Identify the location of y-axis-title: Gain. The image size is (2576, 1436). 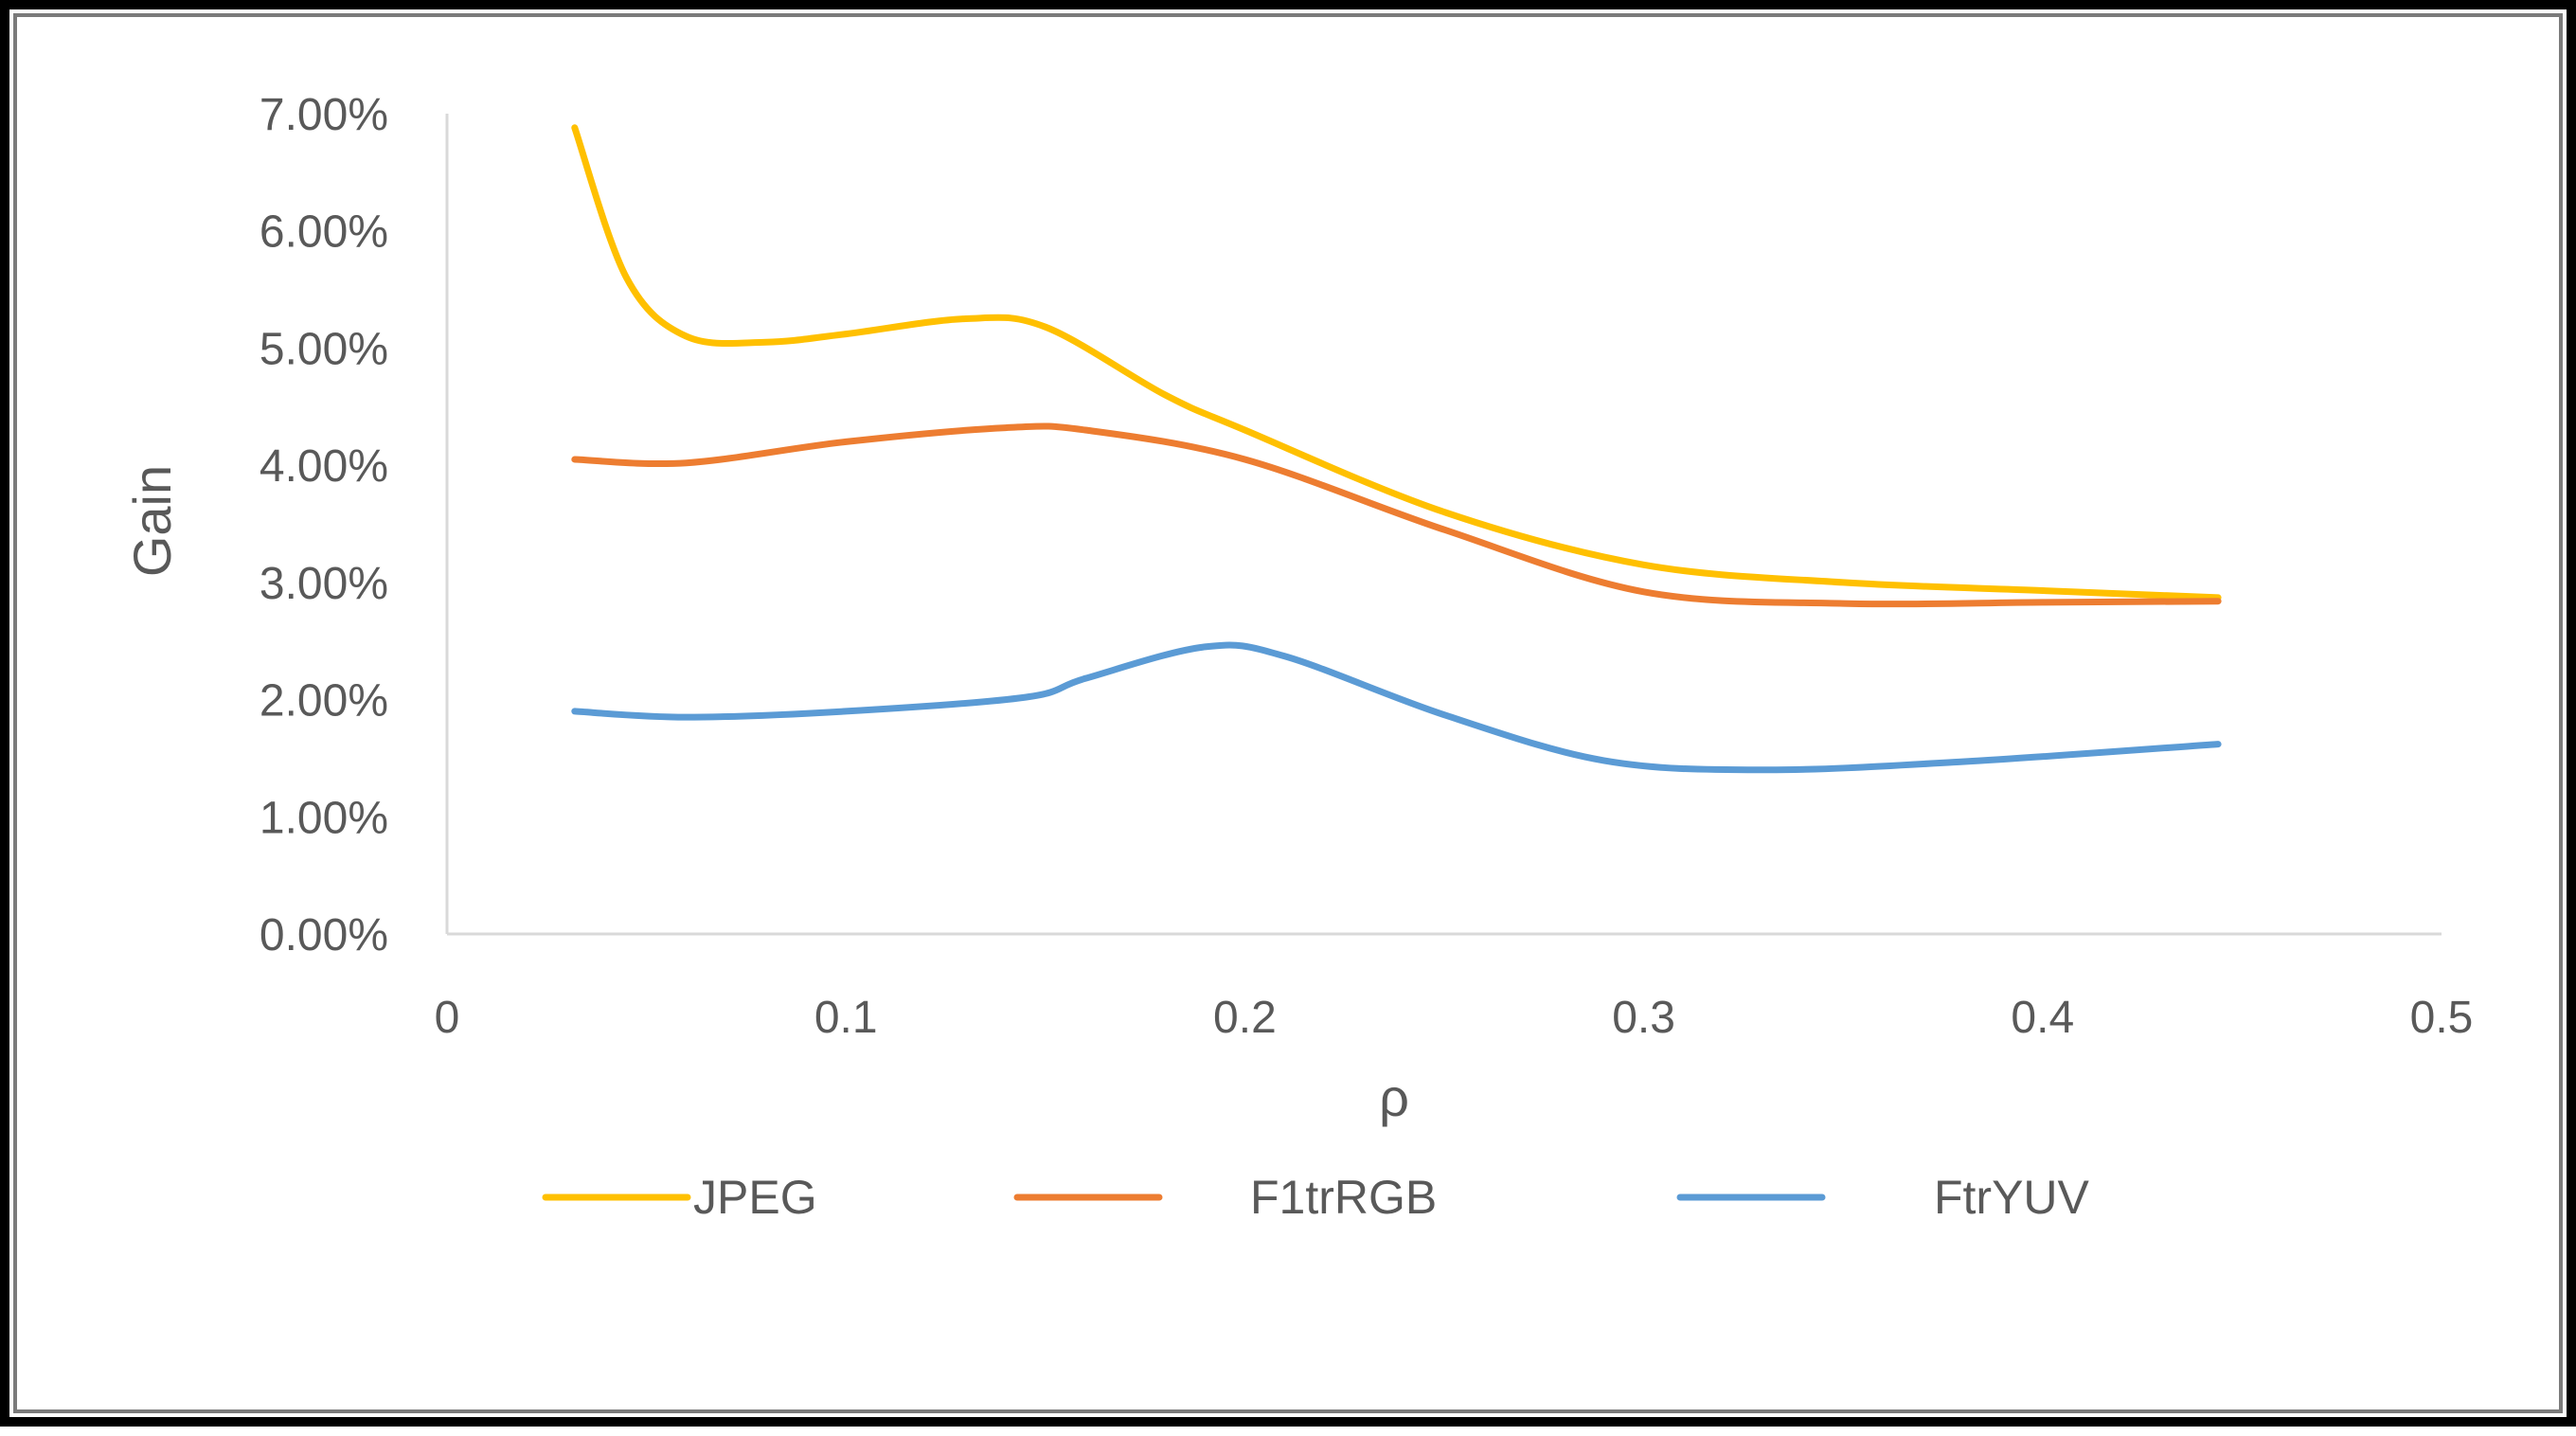
(152, 521).